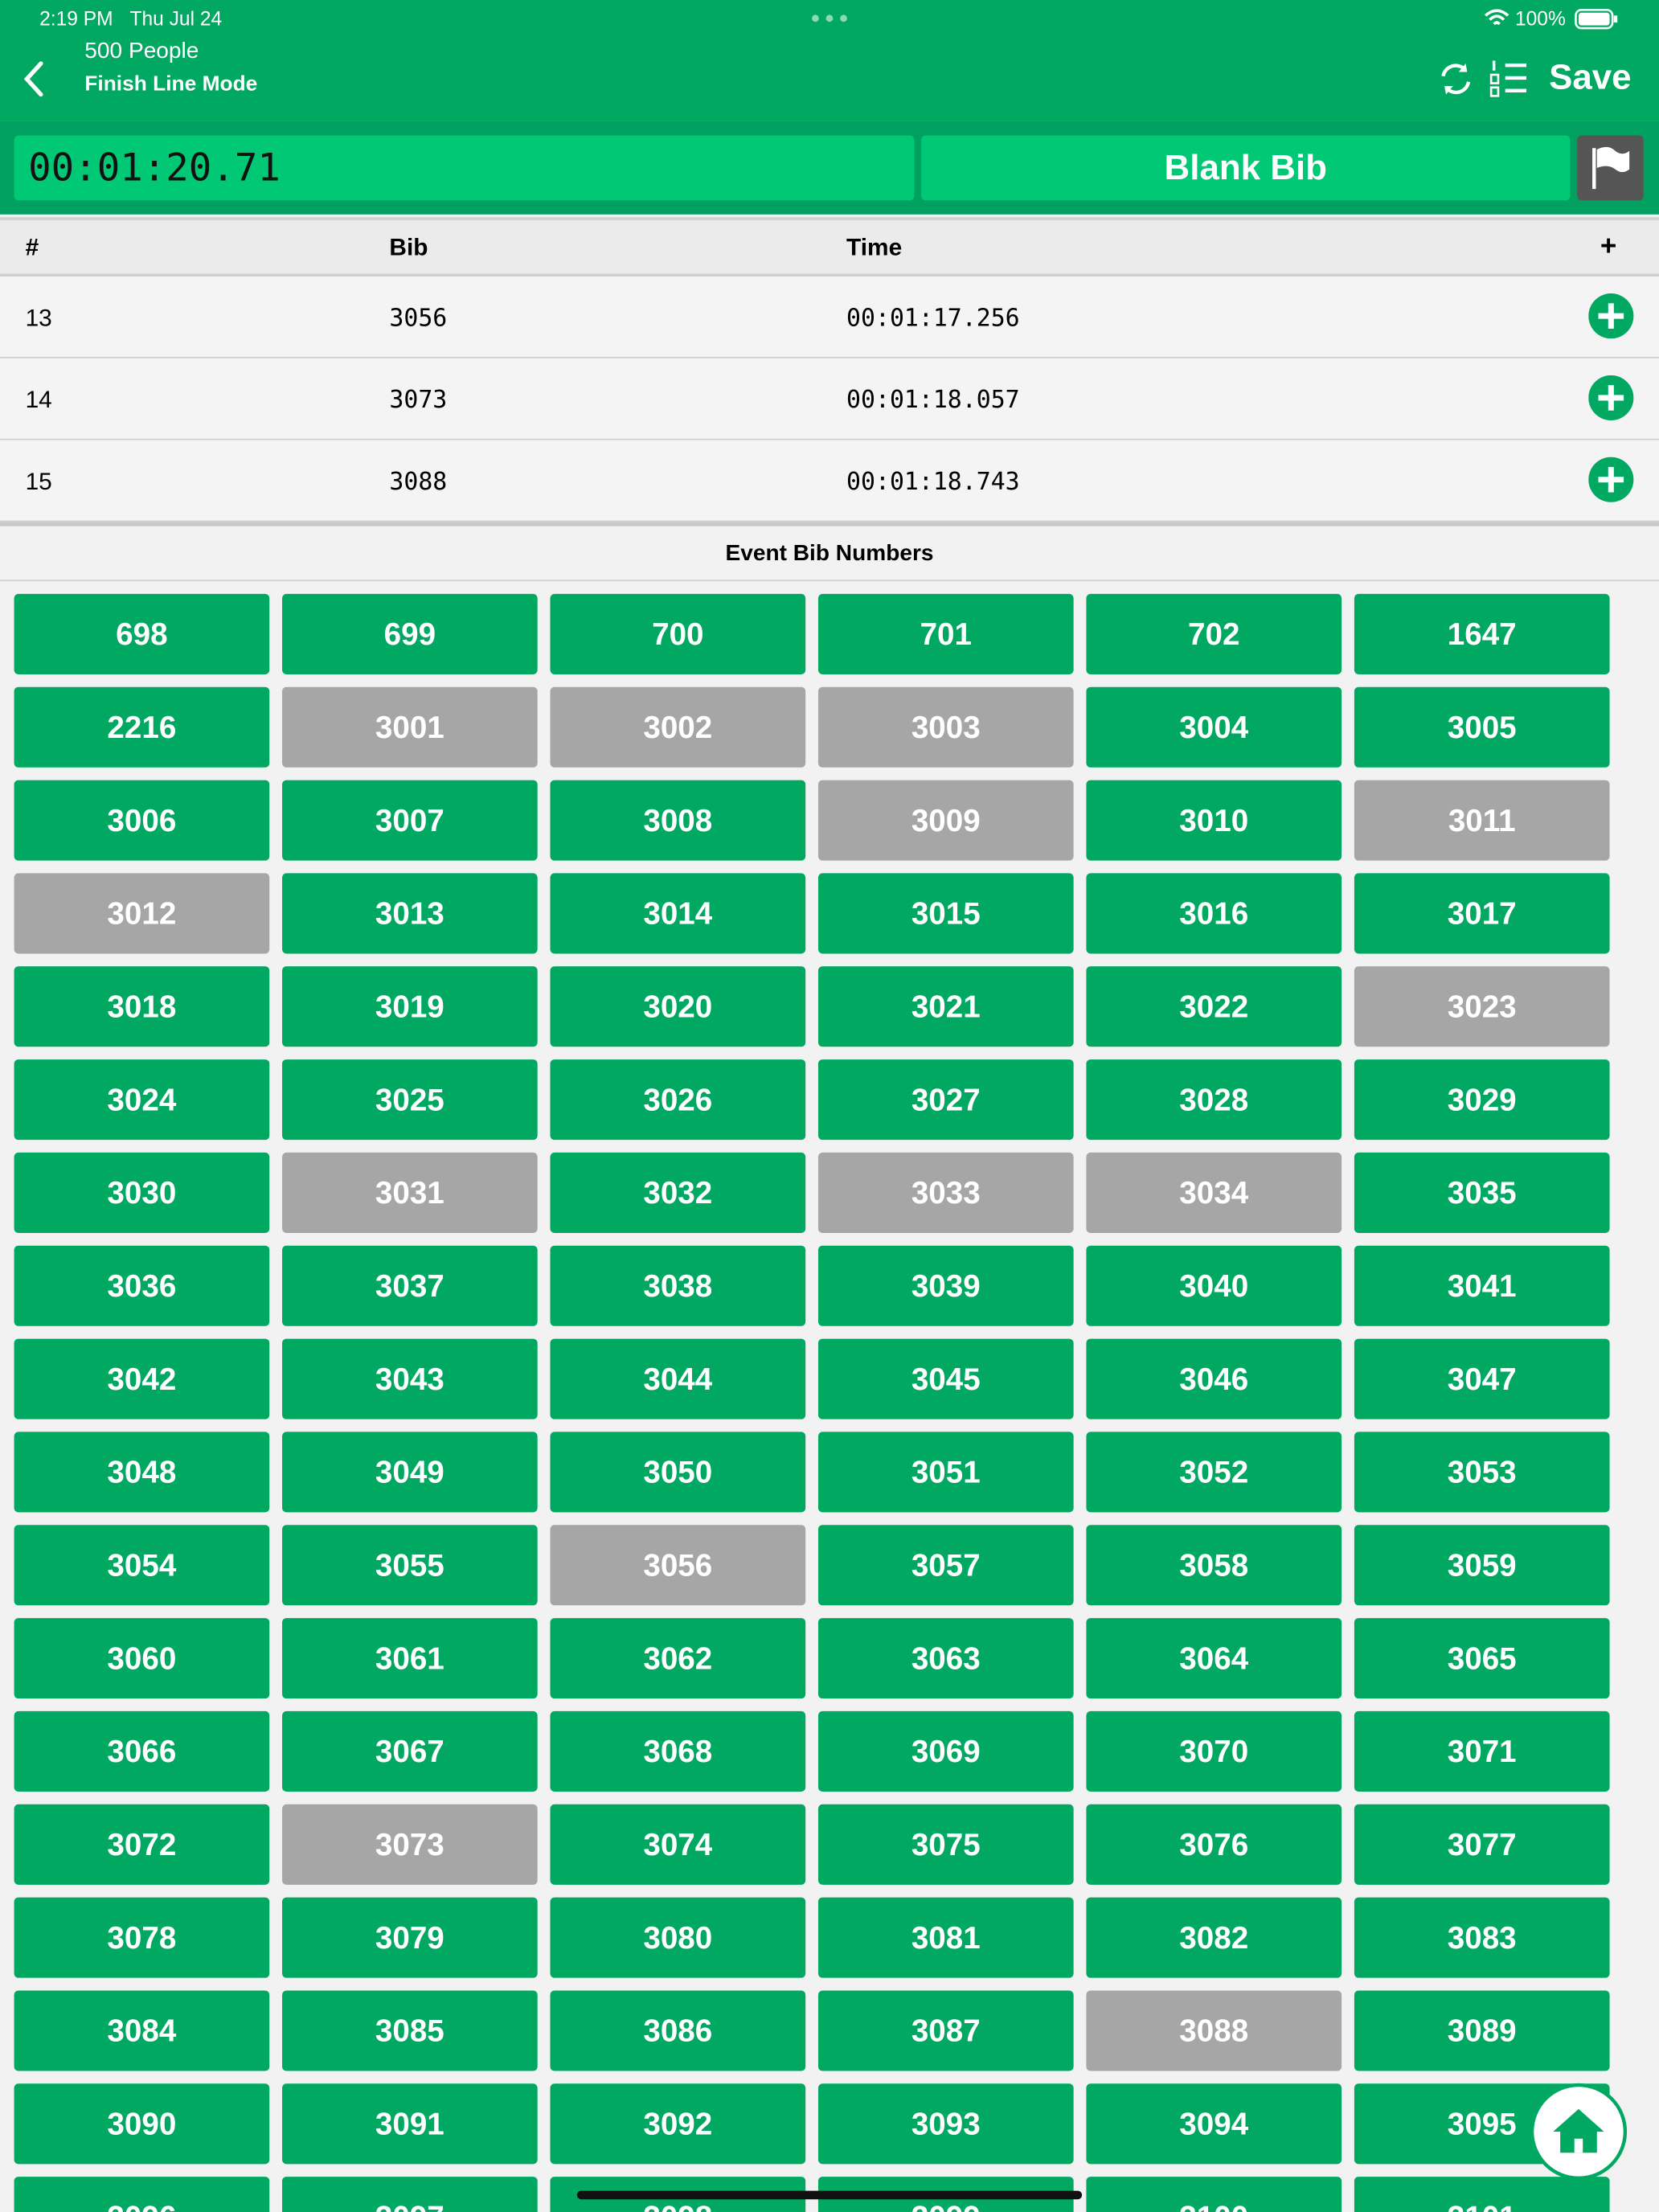 The height and width of the screenshot is (2212, 1659). What do you see at coordinates (410, 1192) in the screenshot?
I see `bib-button: 3031` at bounding box center [410, 1192].